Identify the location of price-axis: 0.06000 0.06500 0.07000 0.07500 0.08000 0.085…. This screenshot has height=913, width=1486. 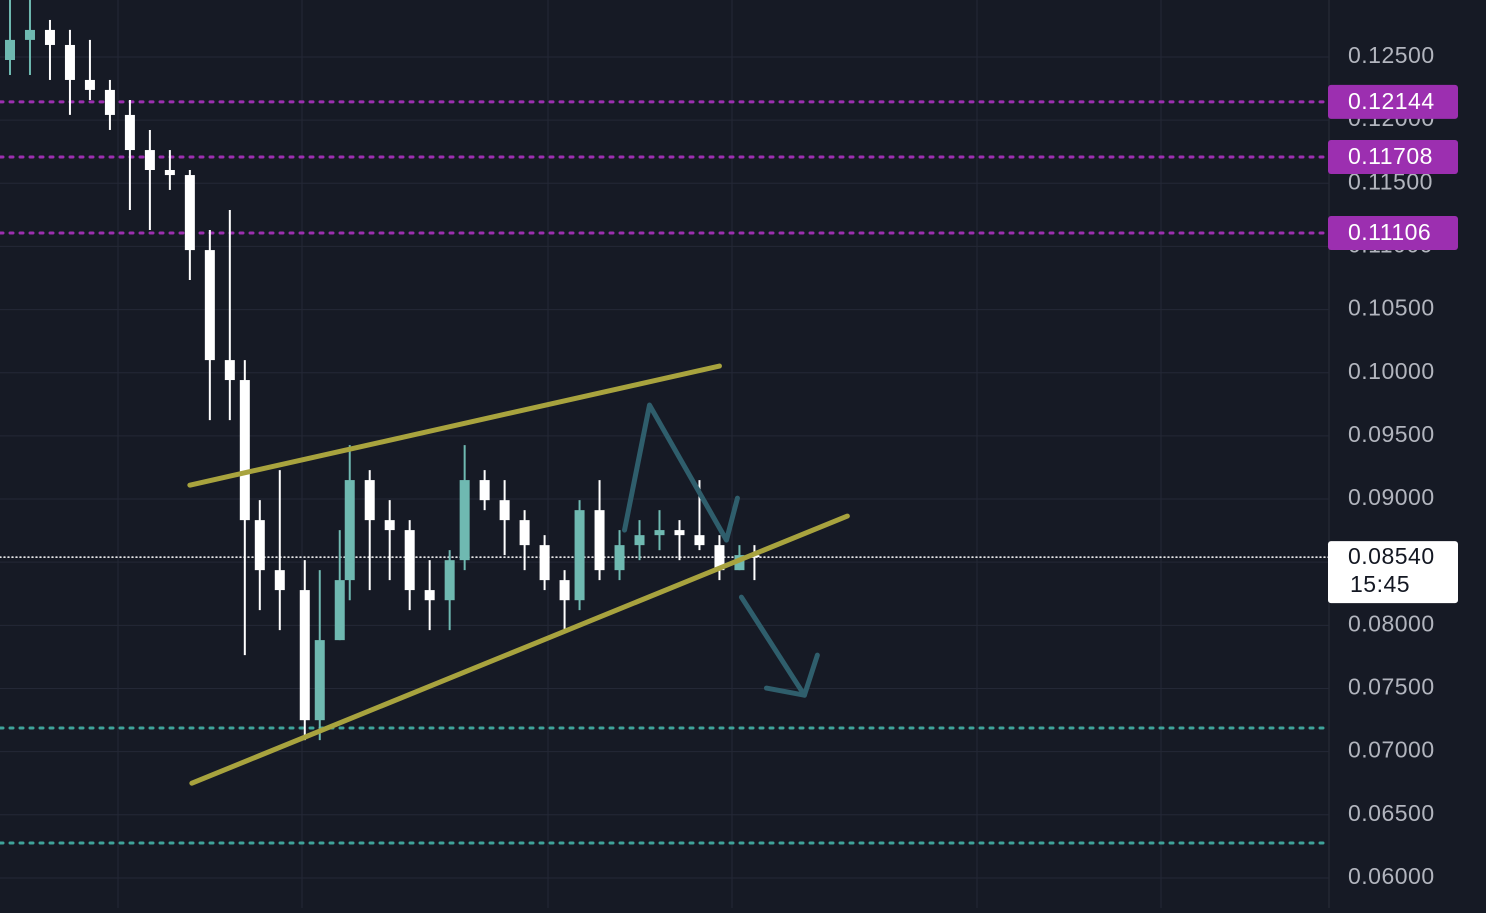
(1393, 465).